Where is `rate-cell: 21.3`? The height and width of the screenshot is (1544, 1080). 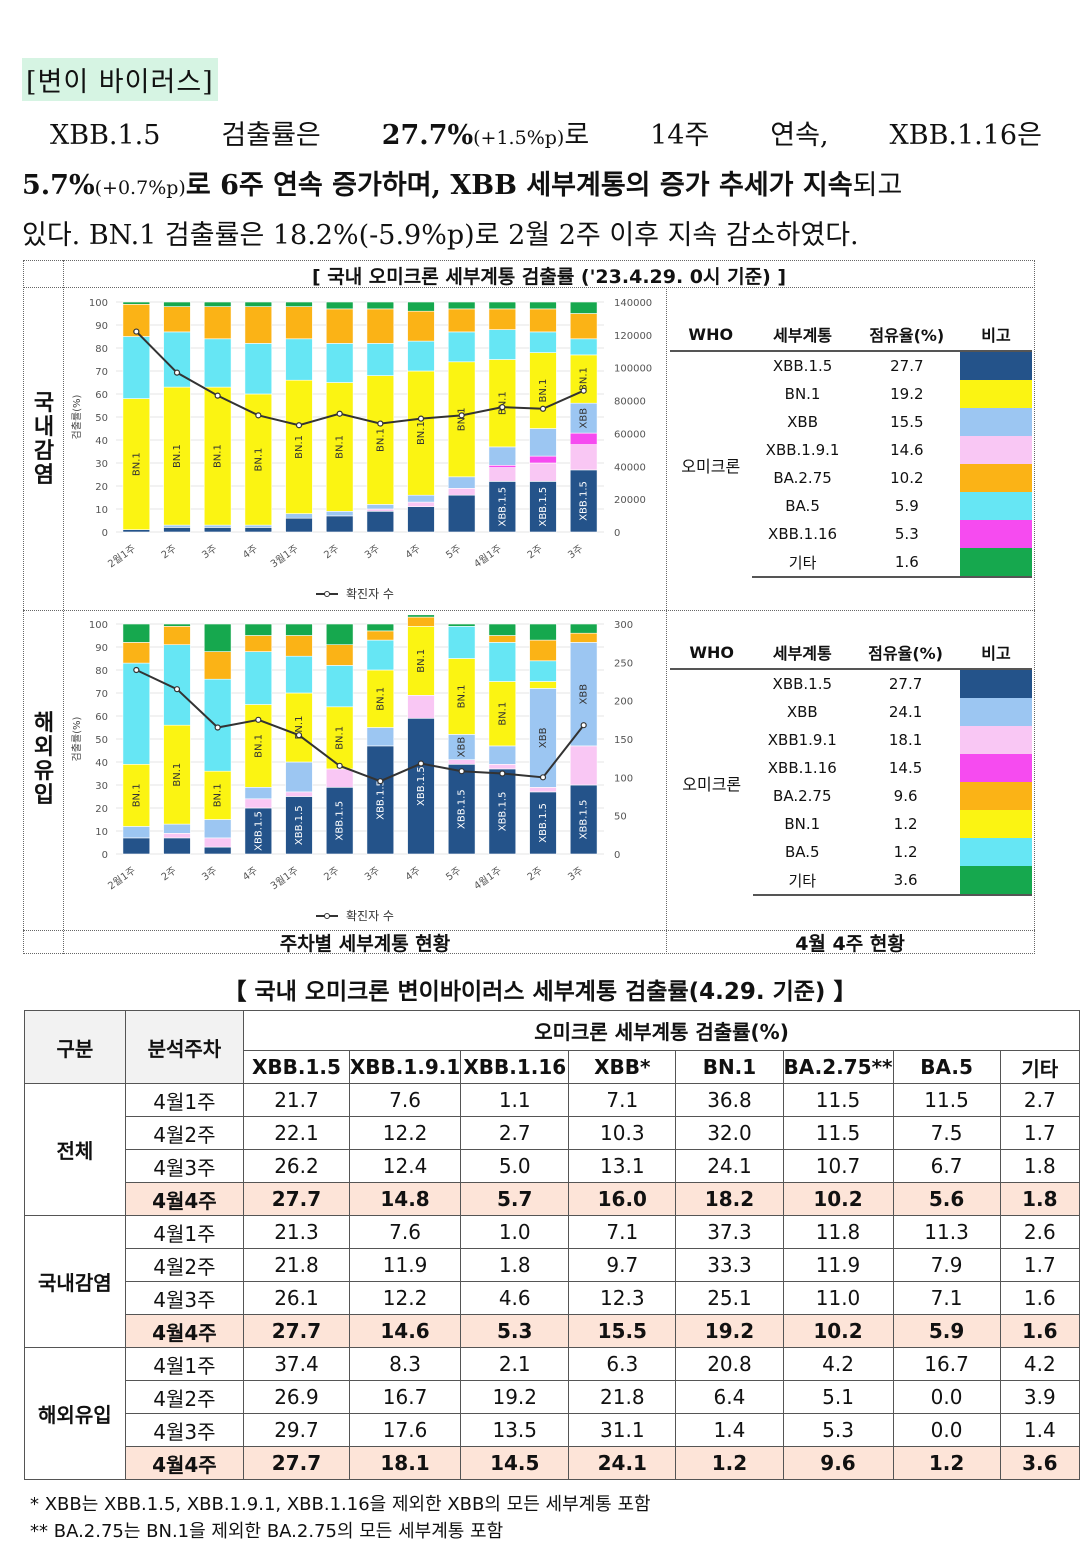
rate-cell: 21.3 is located at coordinates (296, 1232).